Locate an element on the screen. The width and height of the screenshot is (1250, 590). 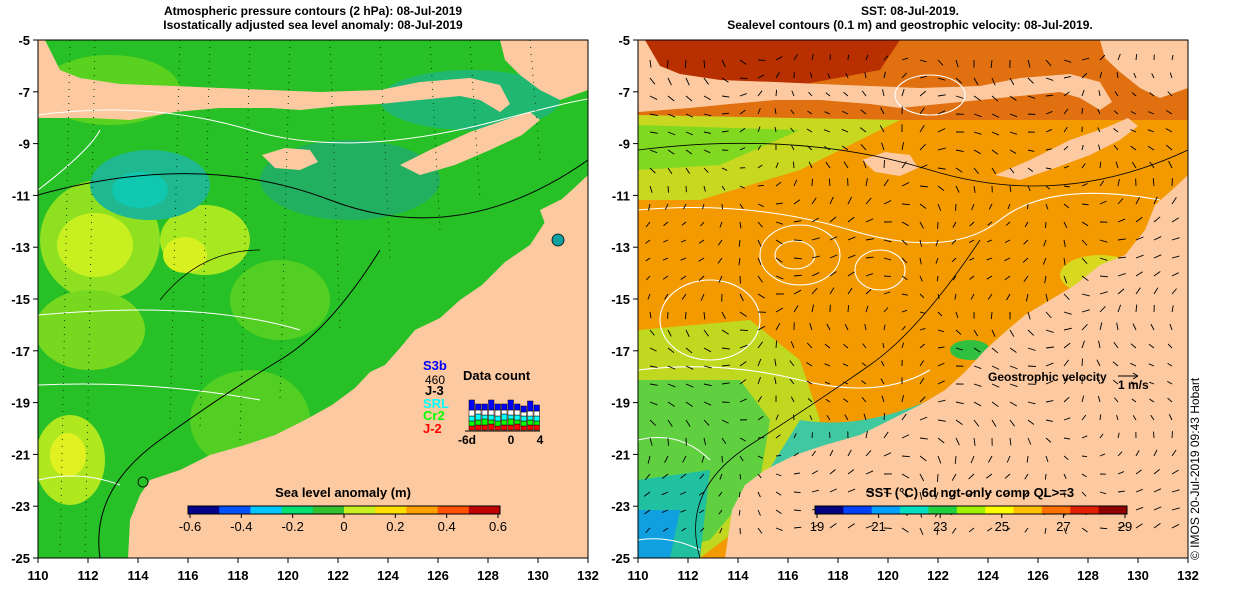
land-timor is located at coordinates (470, 143).